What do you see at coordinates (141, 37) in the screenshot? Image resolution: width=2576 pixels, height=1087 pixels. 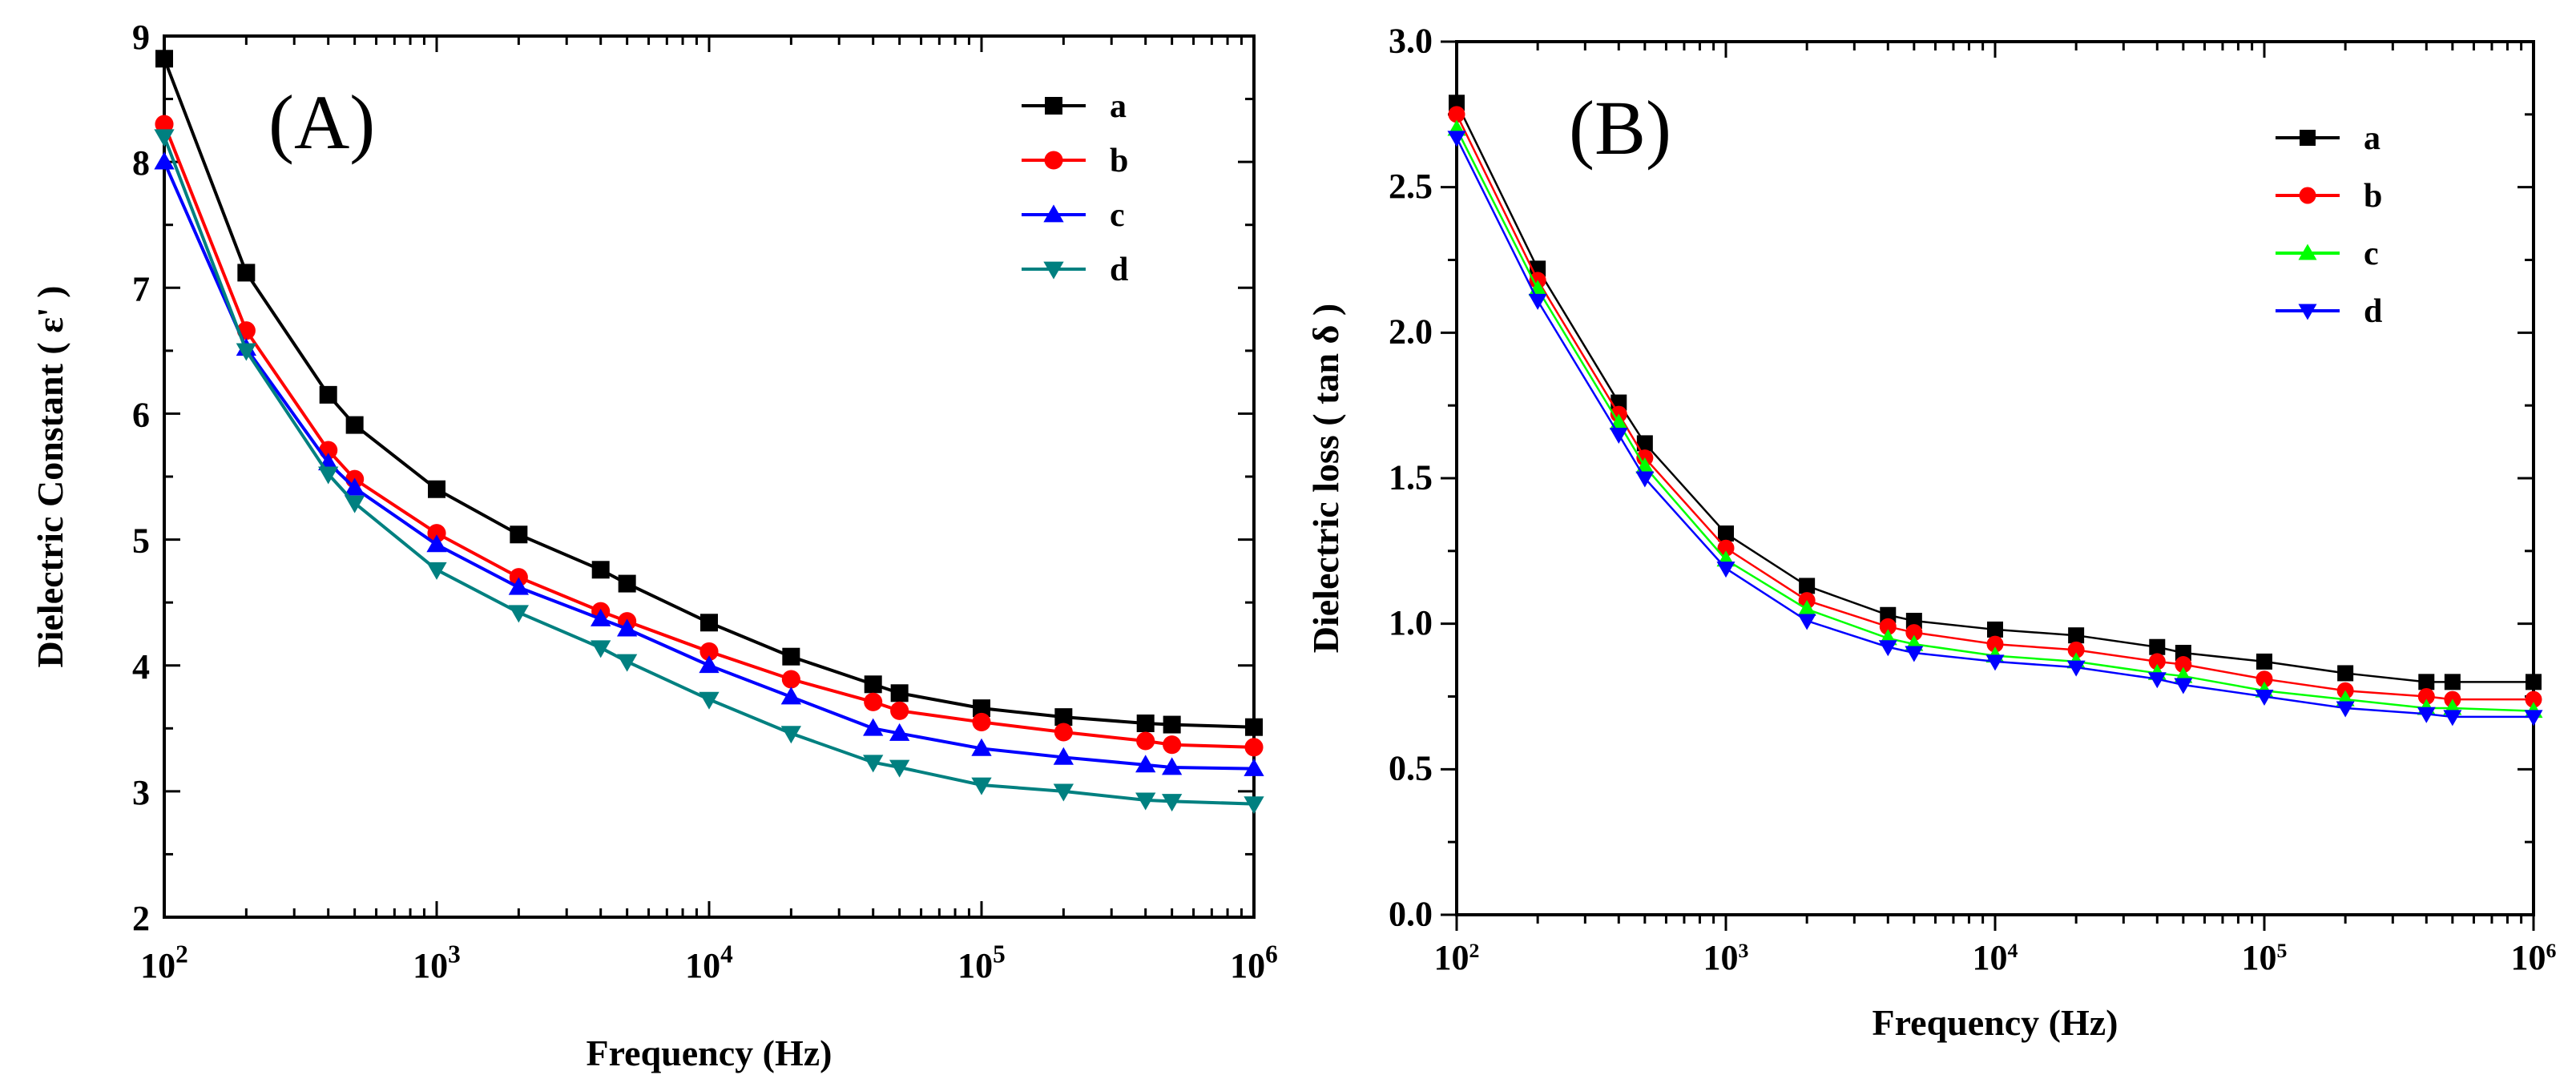 I see `y-tick-label: 9` at bounding box center [141, 37].